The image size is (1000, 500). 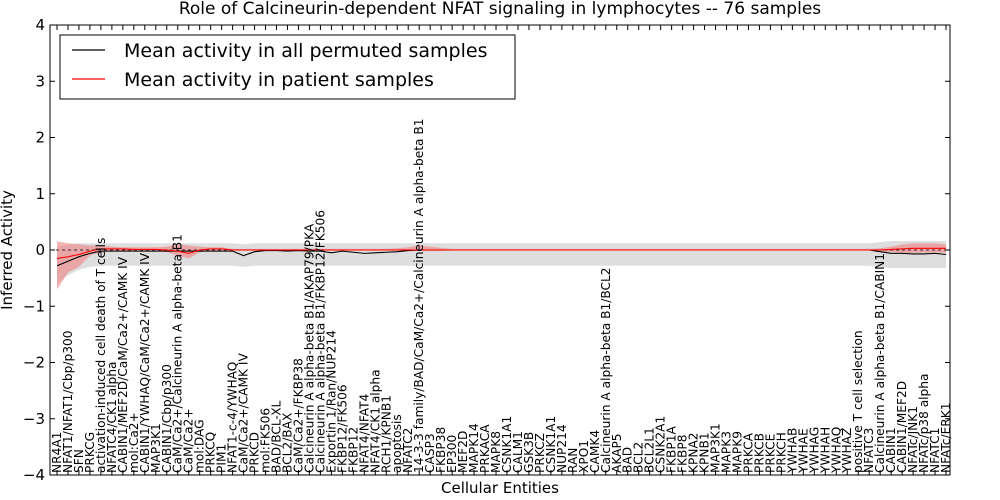 What do you see at coordinates (145, 362) in the screenshot?
I see `x-tick-label: CABIN1/YWHAQ/CaM/Ca2+/CAMK IV` at bounding box center [145, 362].